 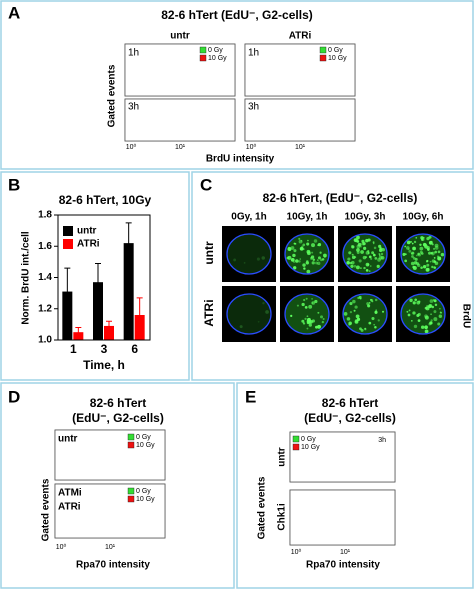 I want to click on panel-title: 82-6 hTert, so click(x=350, y=403).